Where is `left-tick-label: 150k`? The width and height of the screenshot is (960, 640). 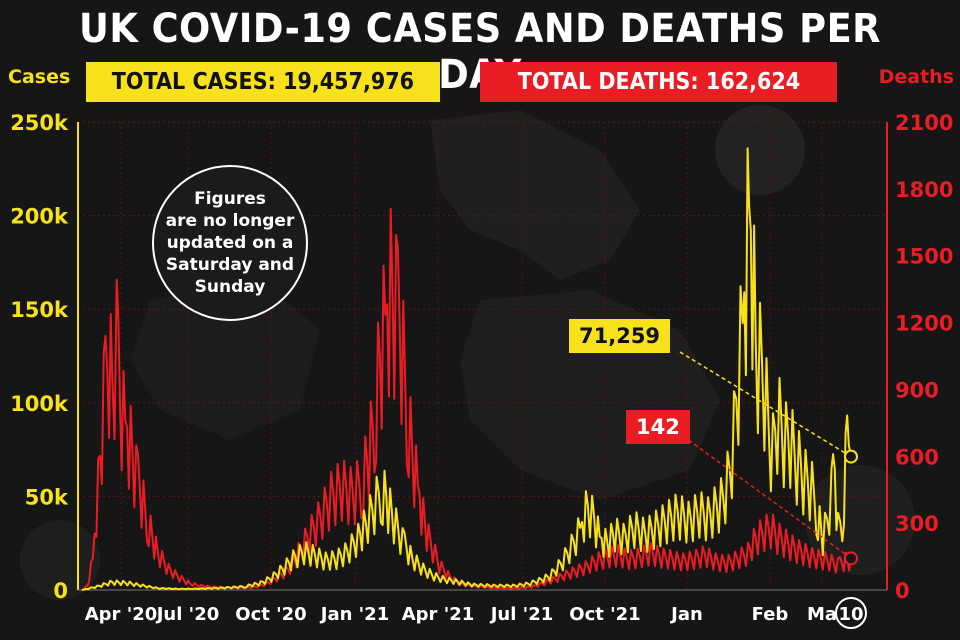
left-tick-label: 150k is located at coordinates (39, 310).